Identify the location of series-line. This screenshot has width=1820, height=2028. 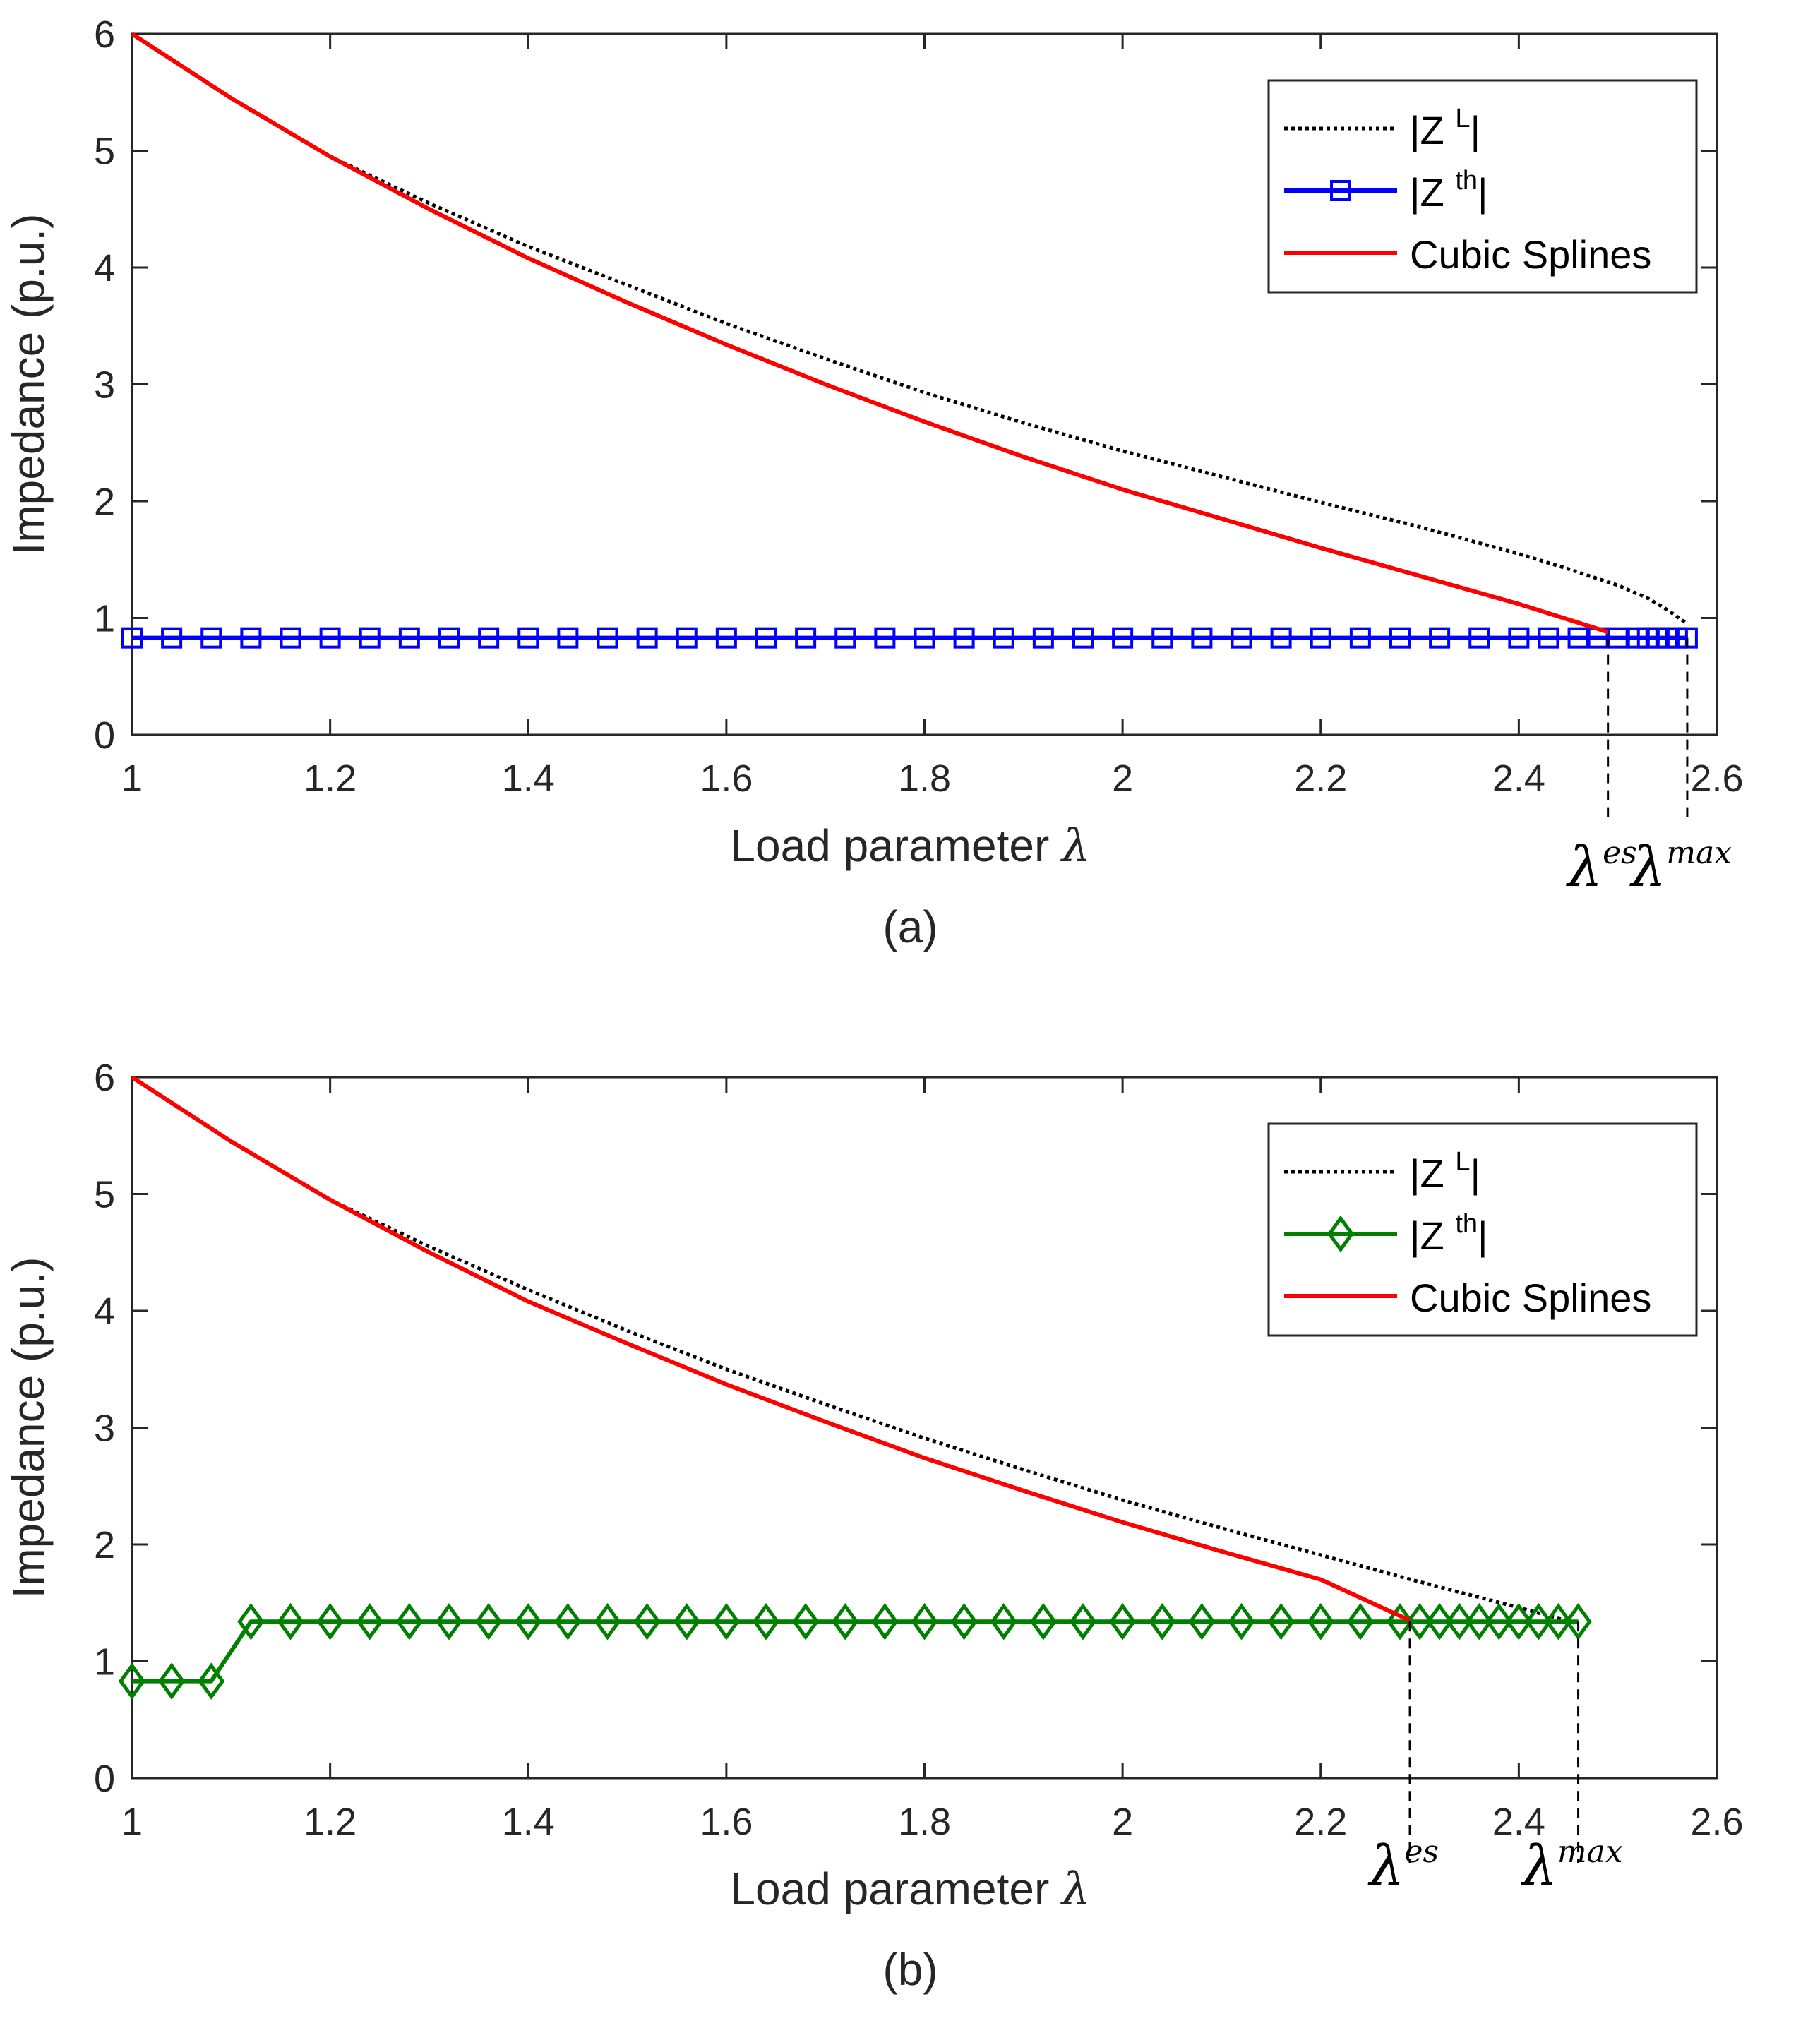
(856, 1651).